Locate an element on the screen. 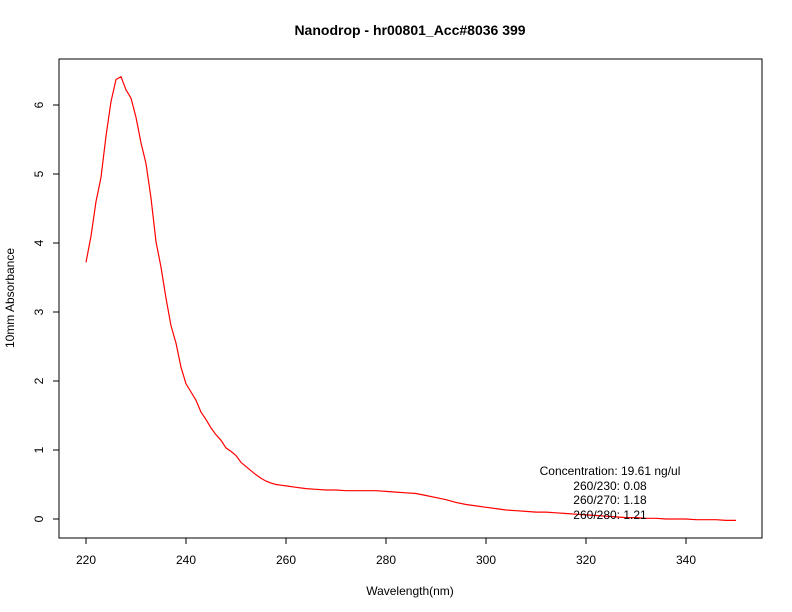 The height and width of the screenshot is (612, 792). y-axis: 0 1 2 3 4 5 6 is located at coordinates (45, 311).